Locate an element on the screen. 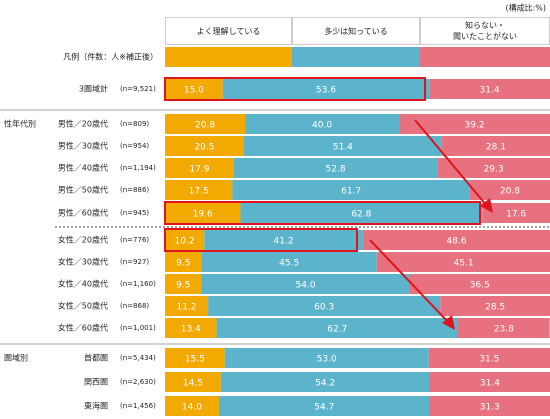 The height and width of the screenshot is (419, 550). value-label: 54.0 is located at coordinates (306, 286).